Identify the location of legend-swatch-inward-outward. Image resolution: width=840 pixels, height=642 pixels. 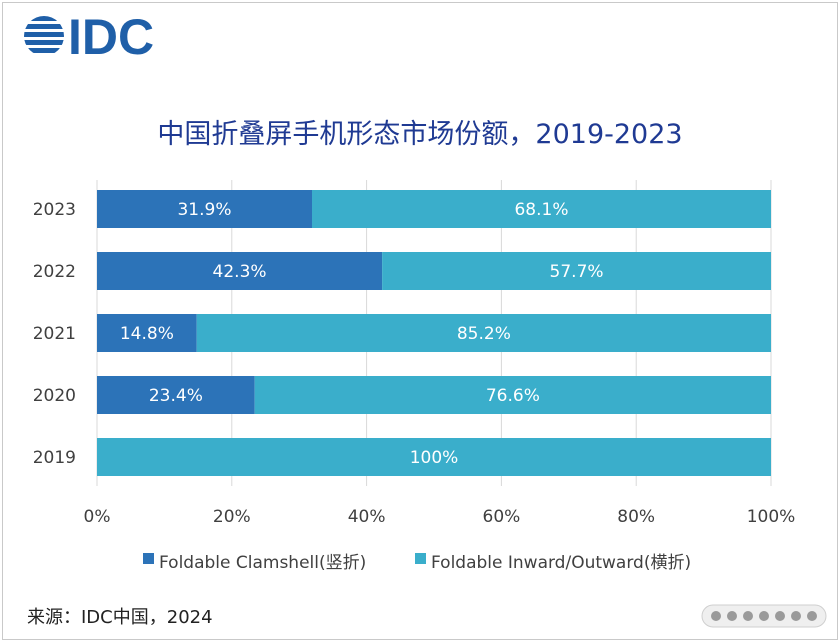
(420, 558).